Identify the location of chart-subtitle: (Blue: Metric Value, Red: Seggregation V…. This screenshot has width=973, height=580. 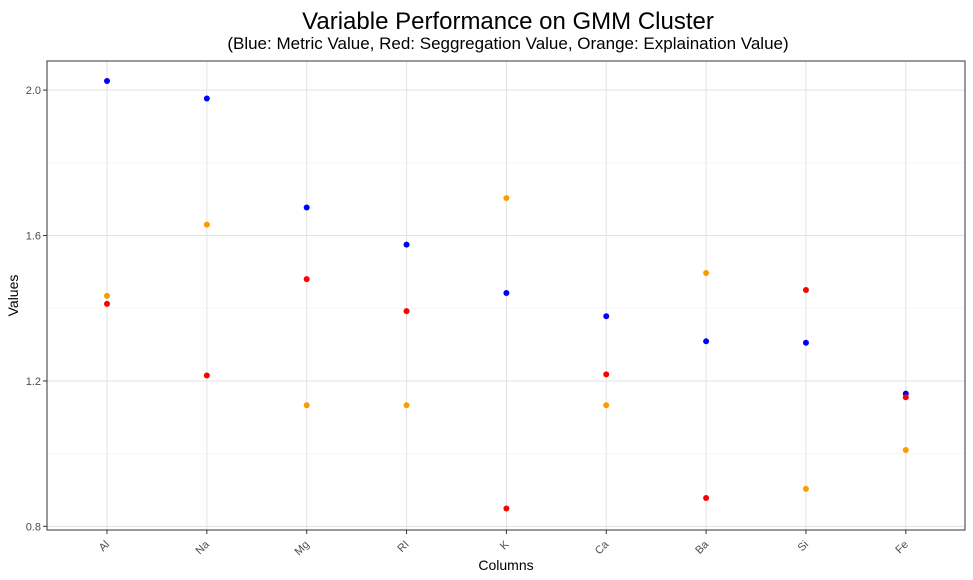
(508, 43).